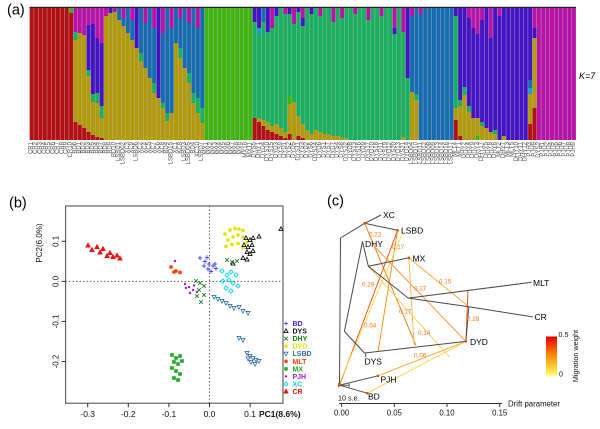 The width and height of the screenshot is (600, 429). I want to click on svg-text: CR5, so click(49, 147).